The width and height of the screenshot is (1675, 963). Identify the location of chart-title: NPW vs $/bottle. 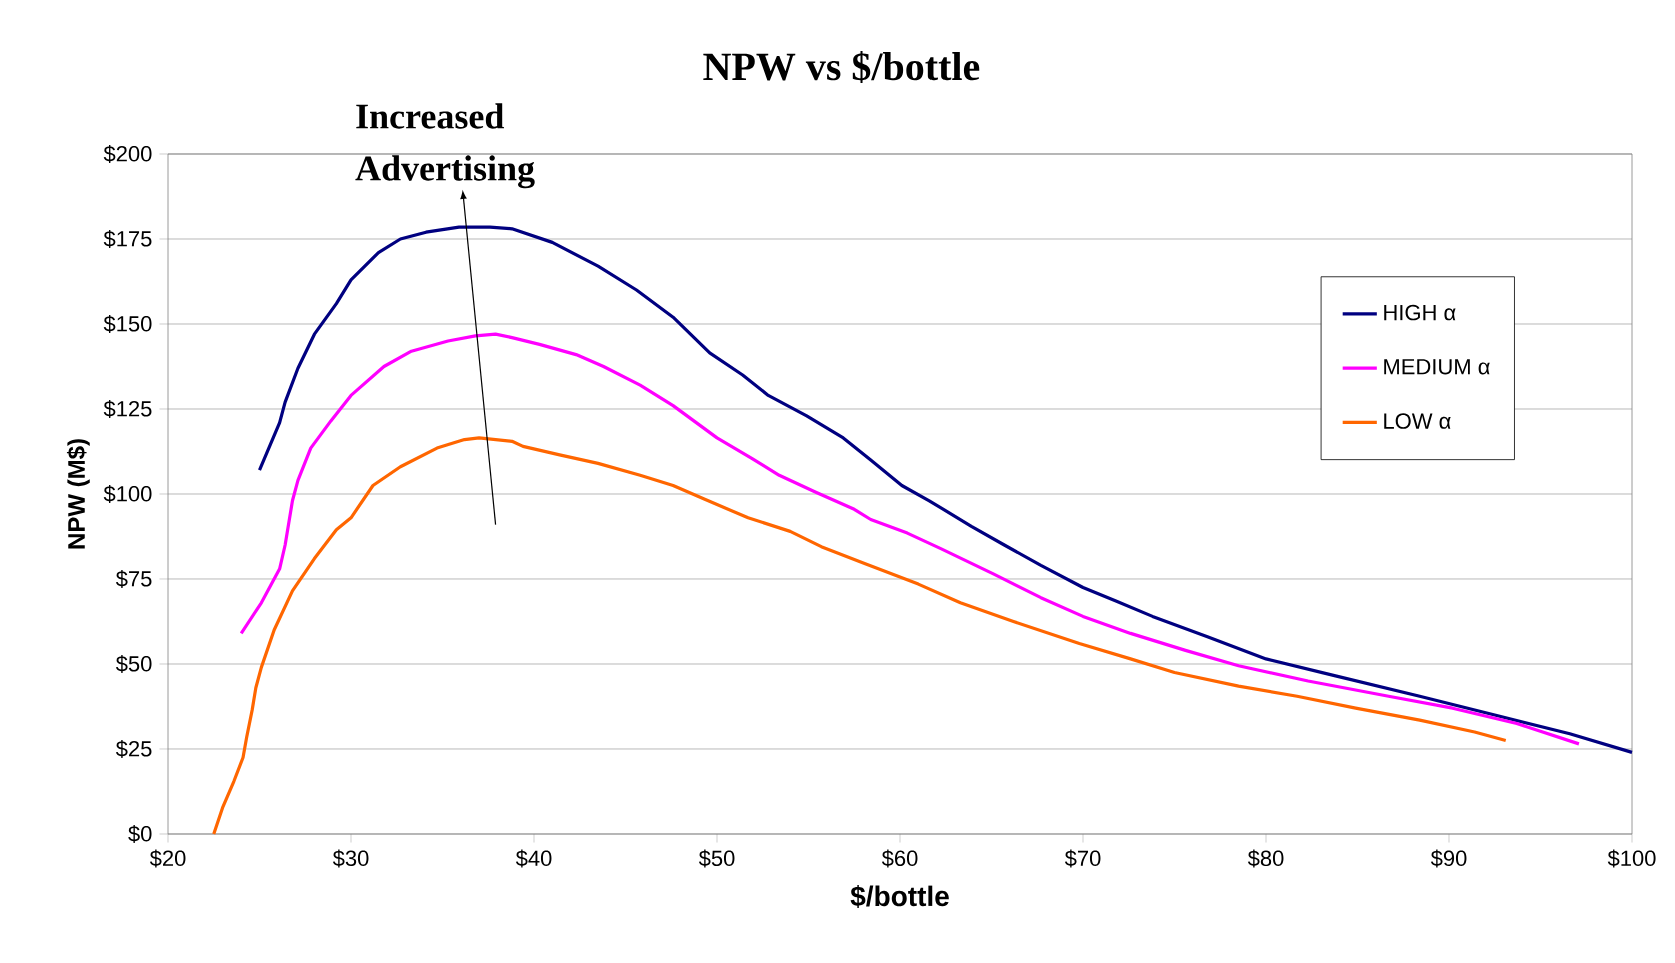
(841, 66).